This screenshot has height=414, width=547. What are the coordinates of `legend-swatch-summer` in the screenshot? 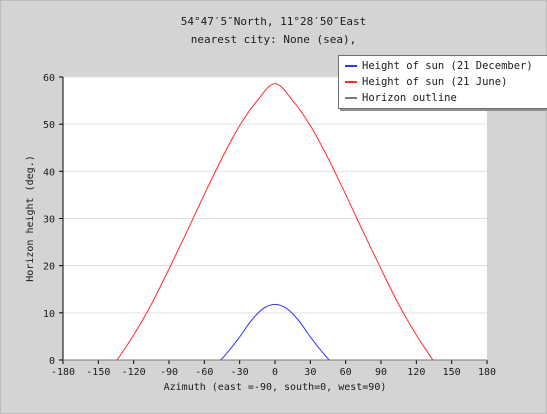 It's located at (351, 82).